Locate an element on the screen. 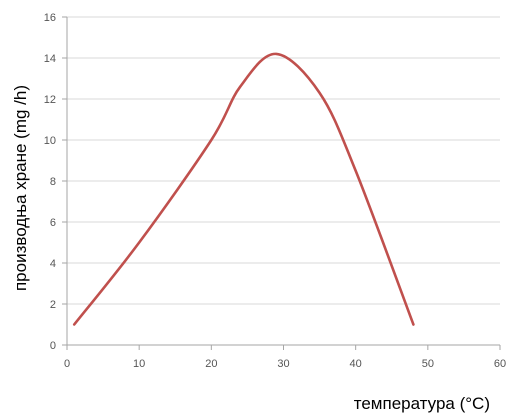 The width and height of the screenshot is (508, 419). x-tick-label-10: 10 is located at coordinates (139, 364).